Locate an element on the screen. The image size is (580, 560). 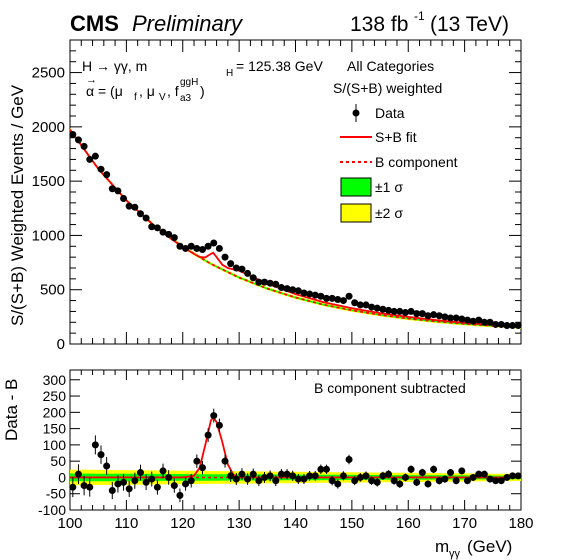
main-y-tick-label: 1500 is located at coordinates (48, 181).